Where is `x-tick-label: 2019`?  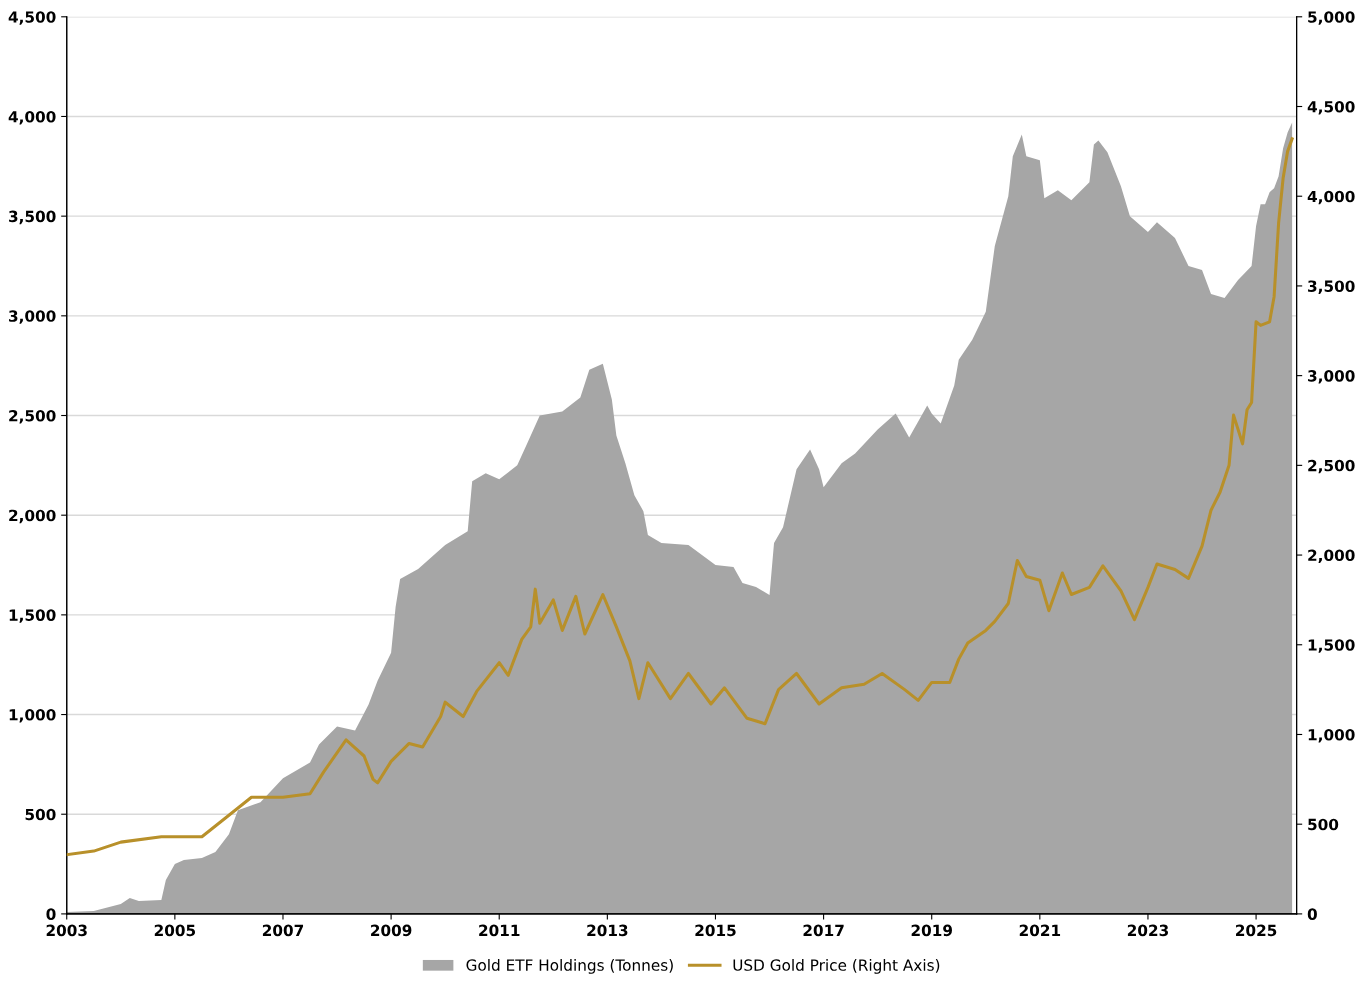 x-tick-label: 2019 is located at coordinates (931, 930).